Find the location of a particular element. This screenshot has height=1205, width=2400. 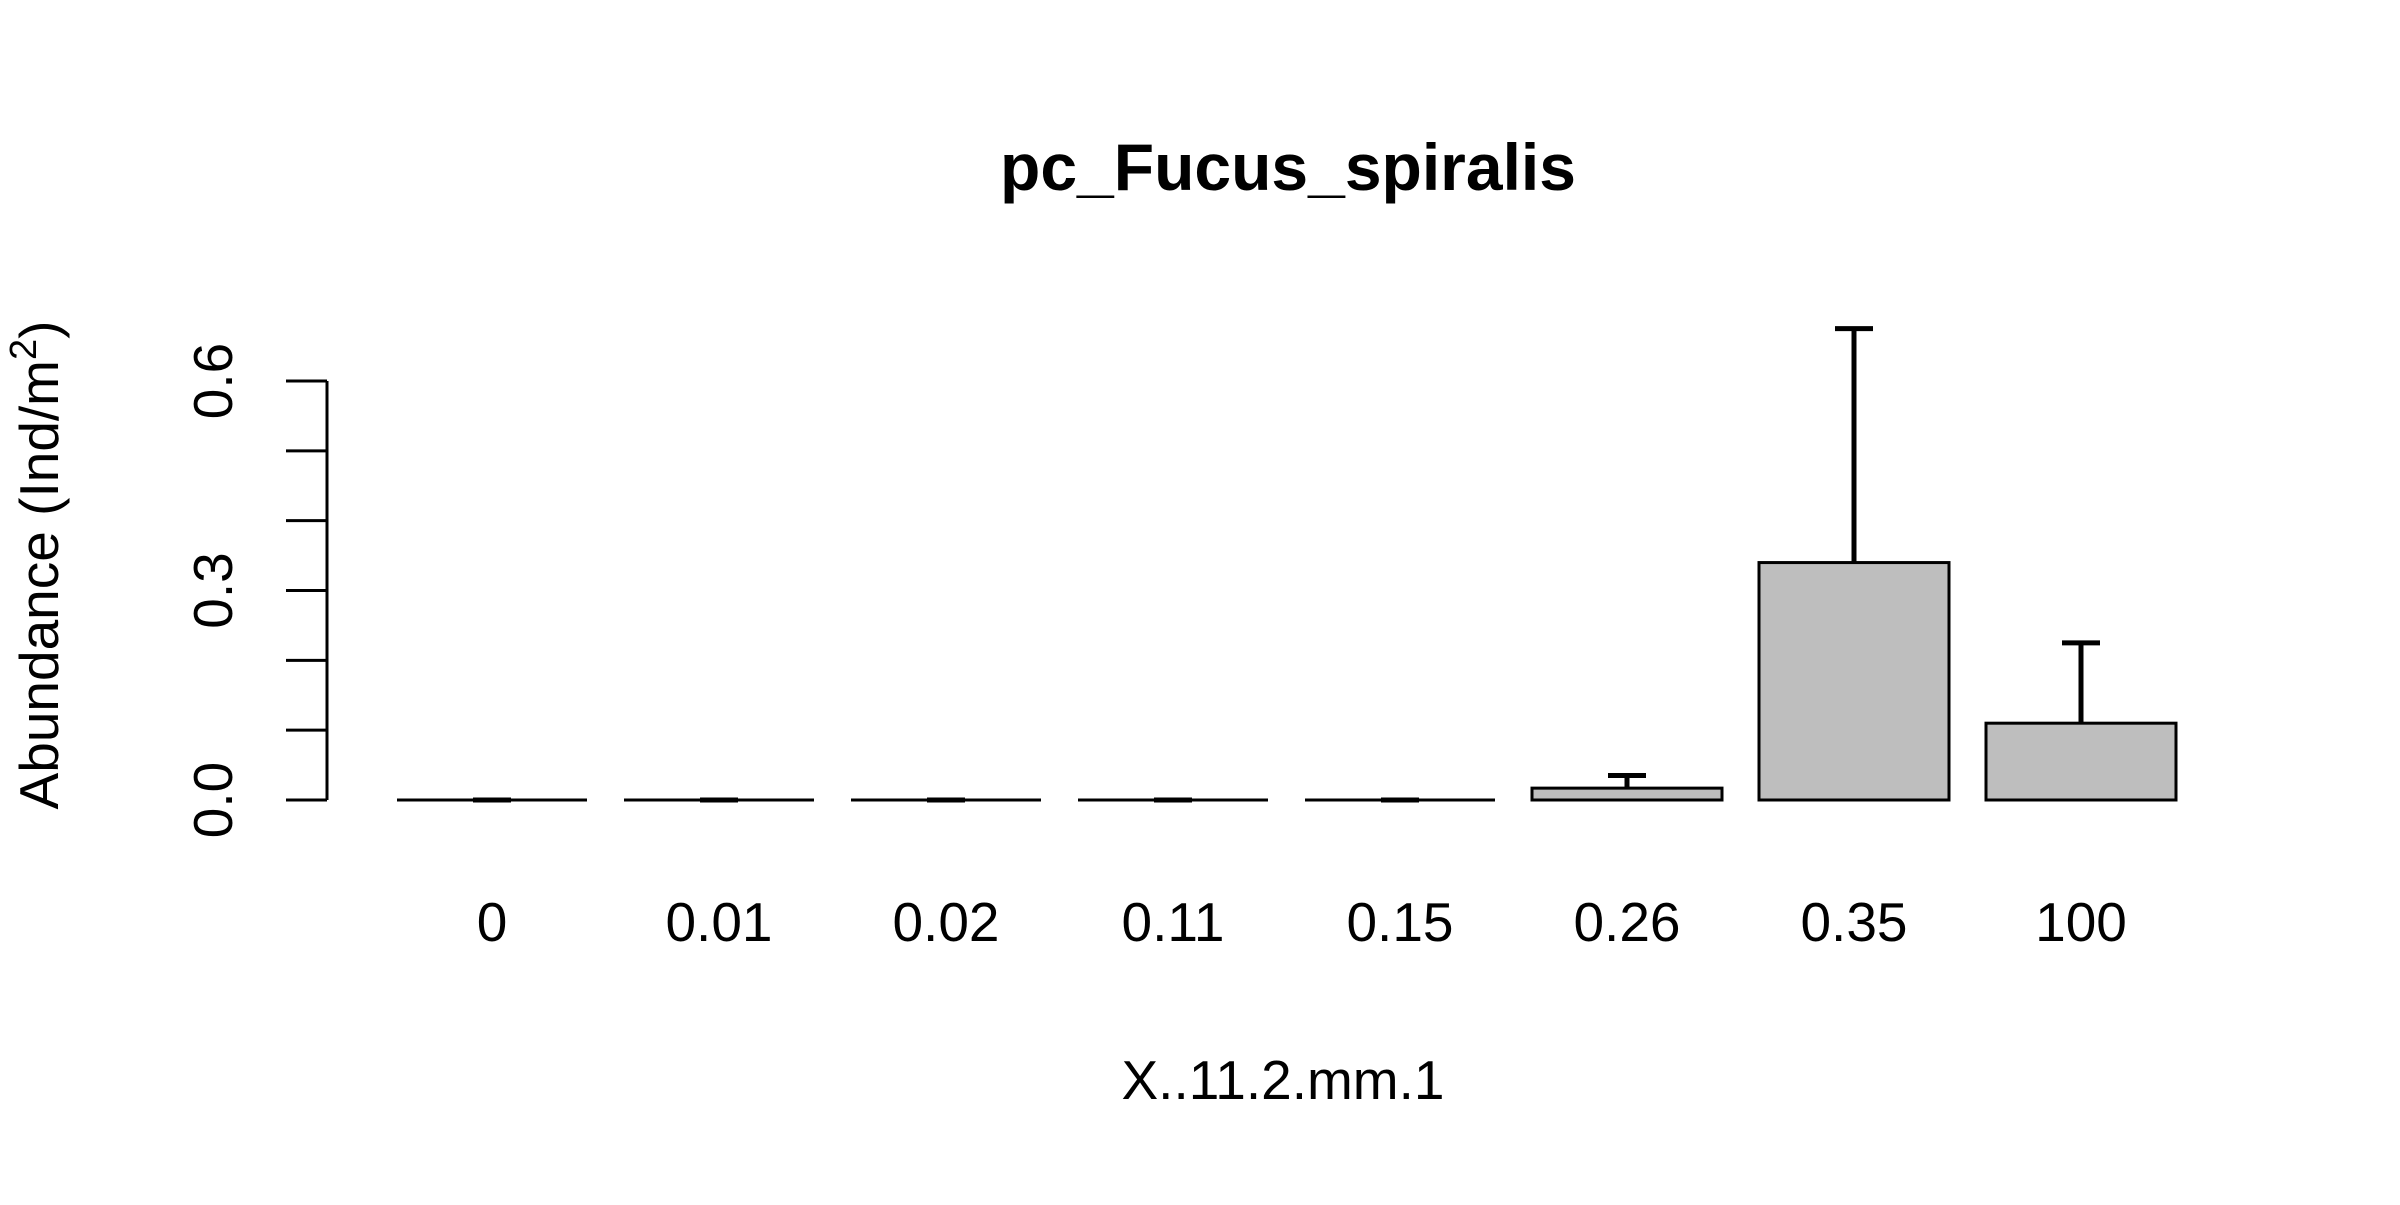

y-axis-label-text: Abundance (Ind/m is located at coordinates (39, 584).